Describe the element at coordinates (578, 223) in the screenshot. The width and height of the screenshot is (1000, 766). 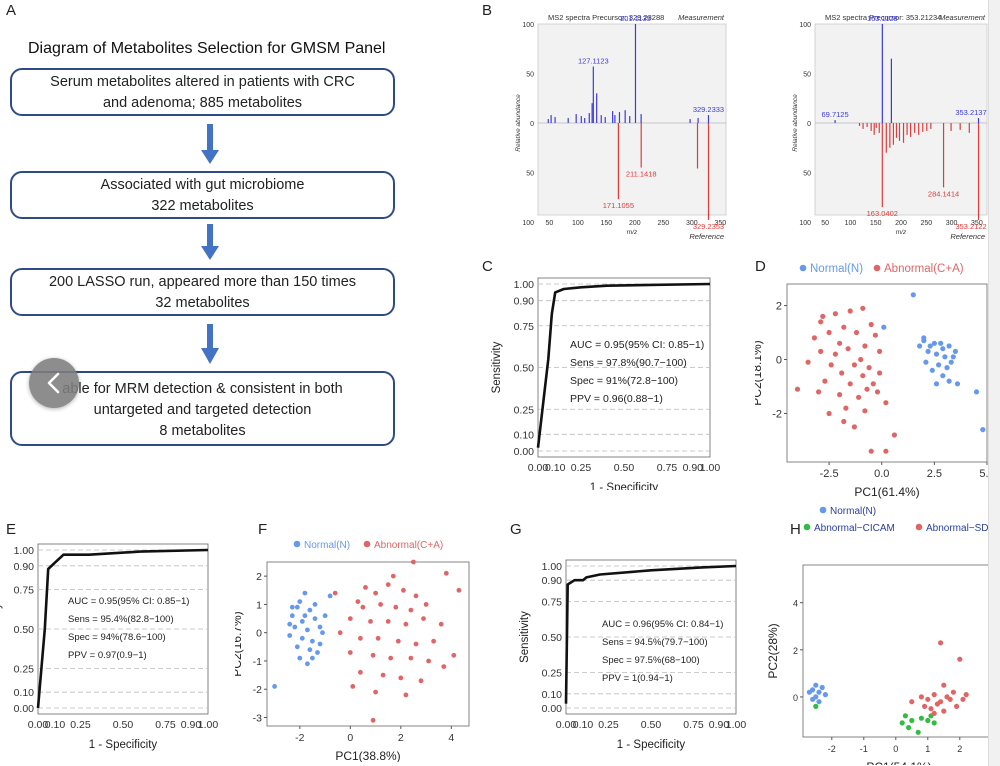
I see `x-tick-label: 100` at that location.